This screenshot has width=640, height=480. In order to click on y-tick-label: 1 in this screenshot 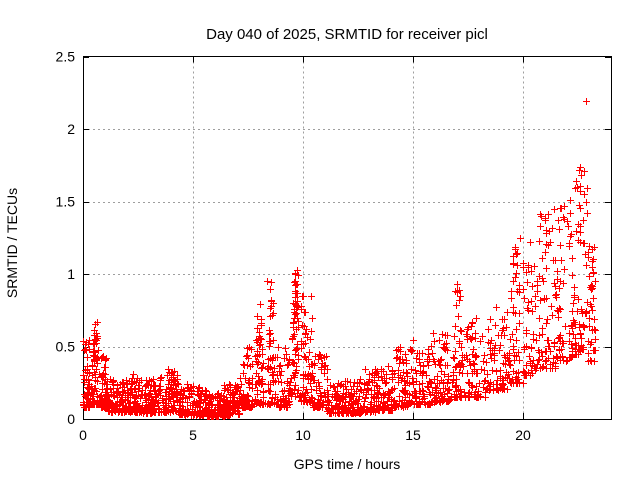, I will do `click(71, 274)`.